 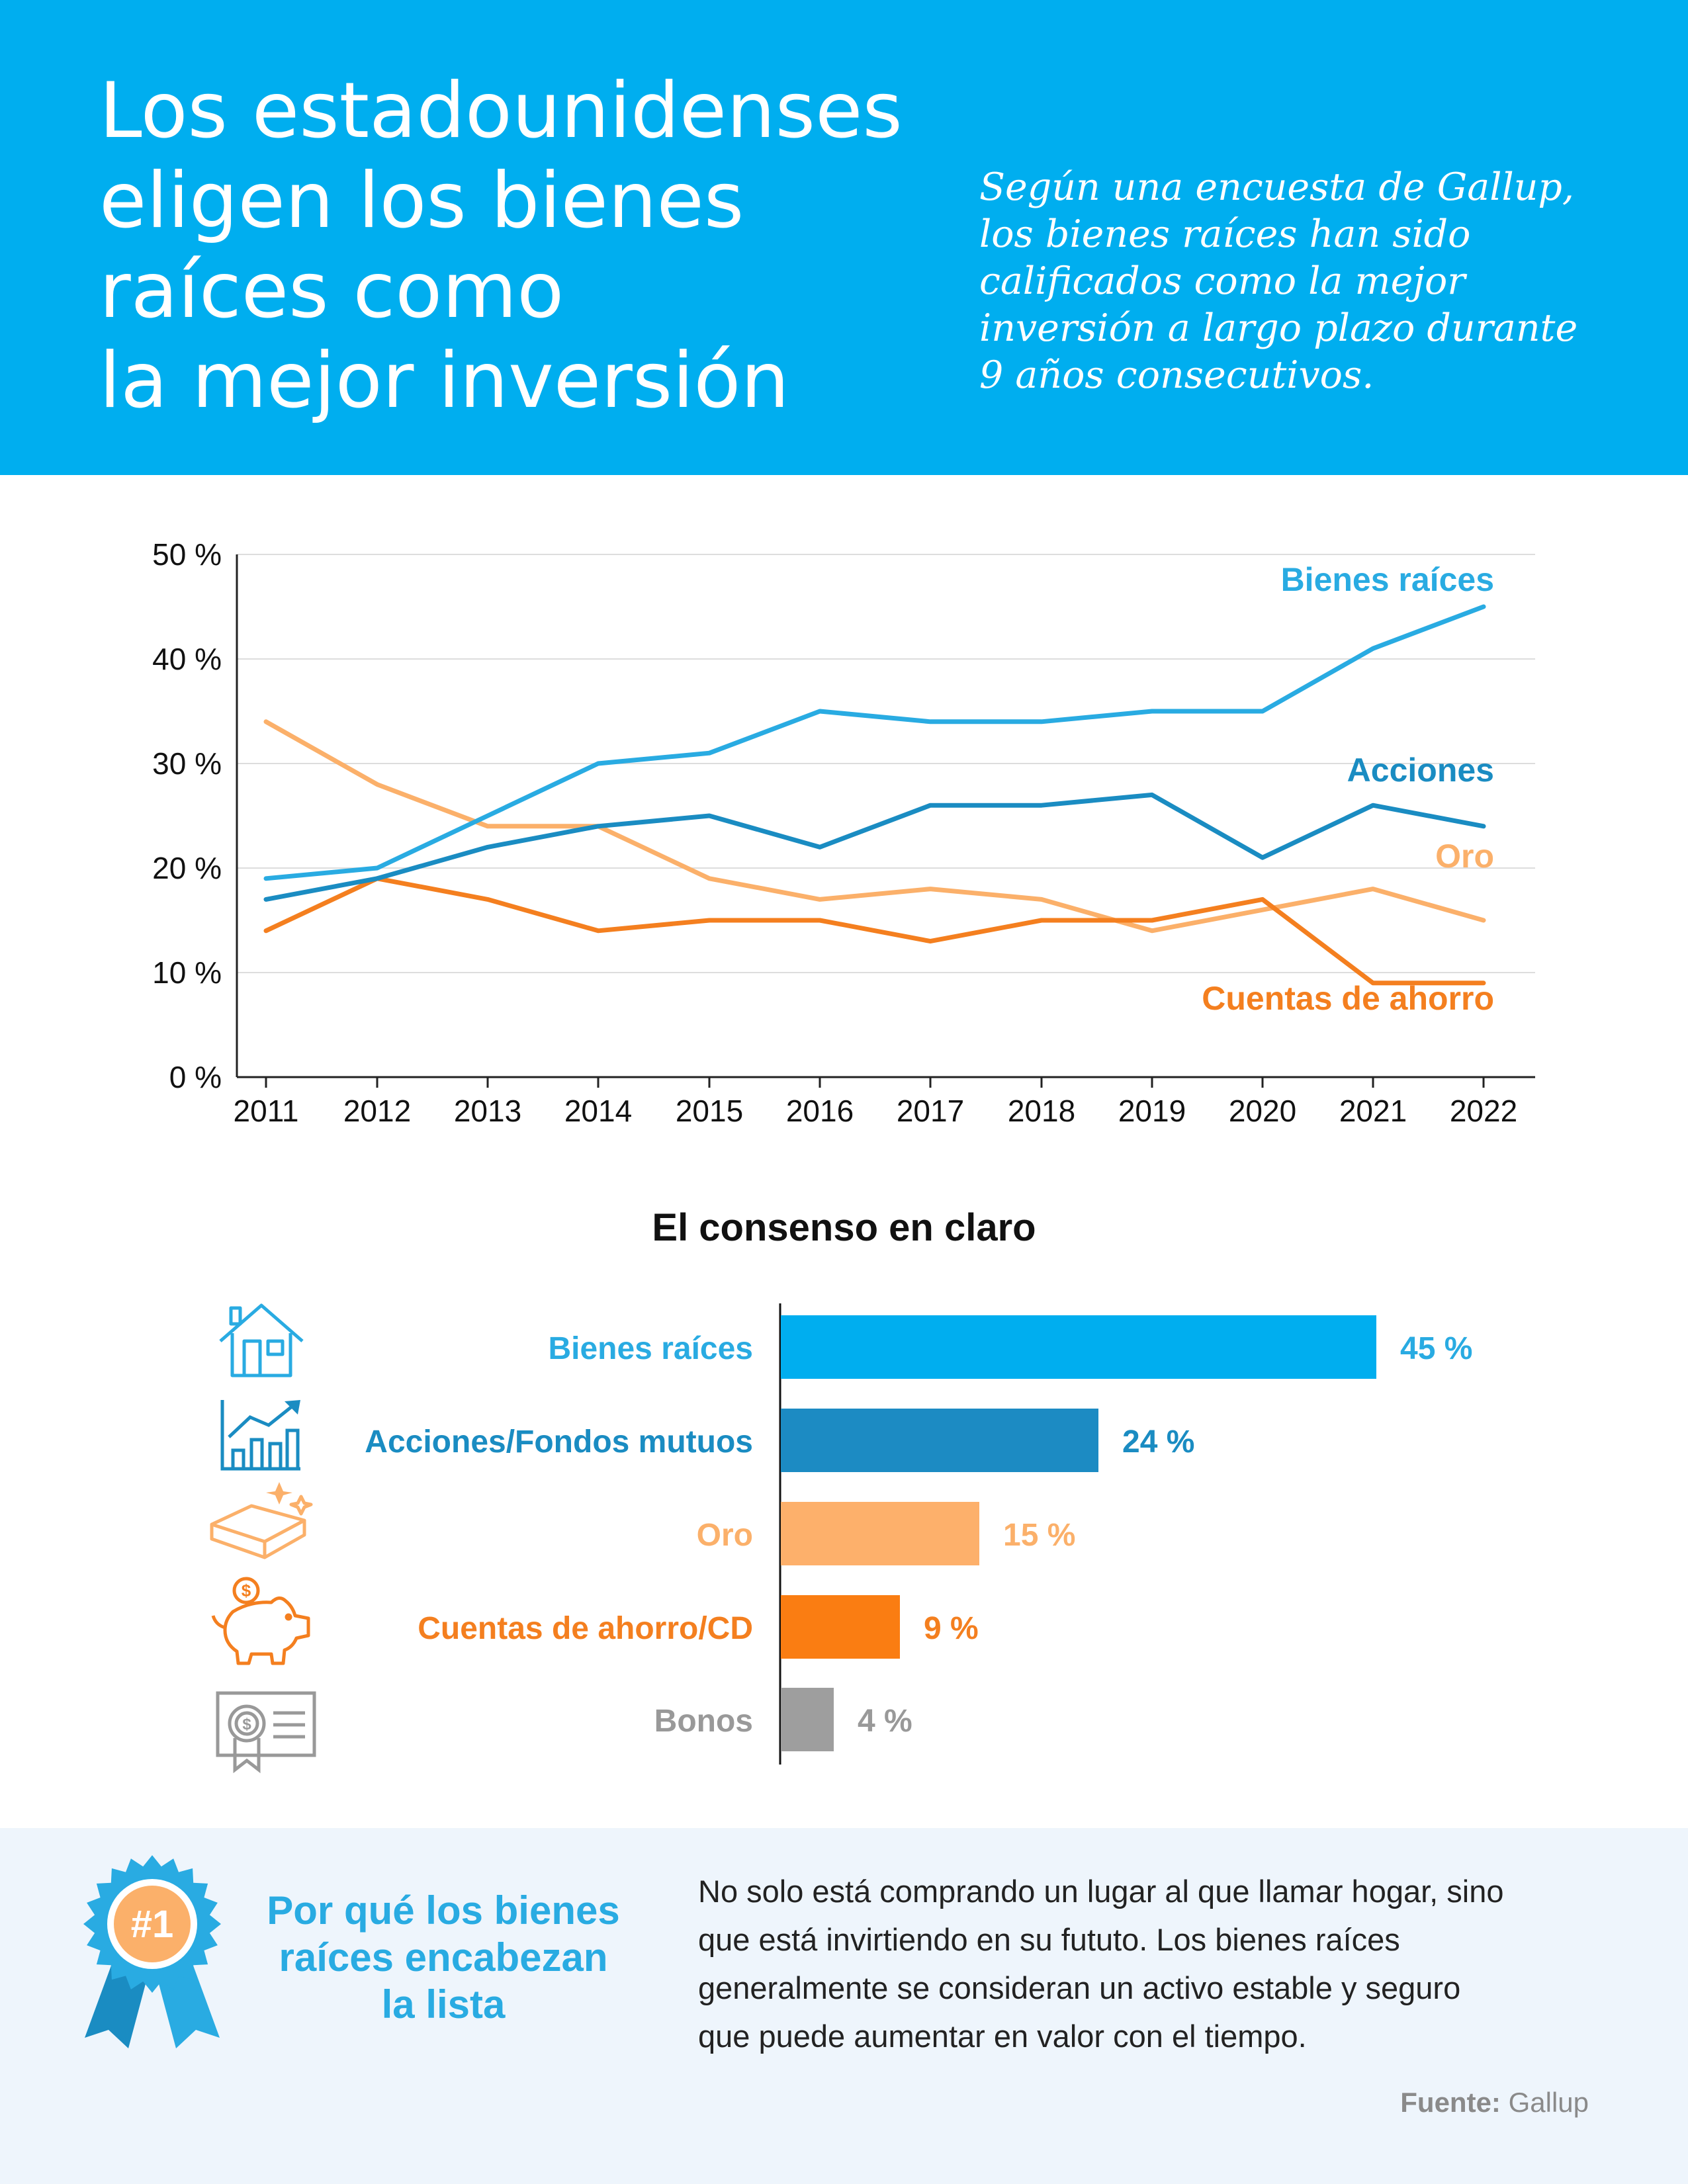 What do you see at coordinates (1348, 998) in the screenshot?
I see `series-label: Cuentas de ahorro` at bounding box center [1348, 998].